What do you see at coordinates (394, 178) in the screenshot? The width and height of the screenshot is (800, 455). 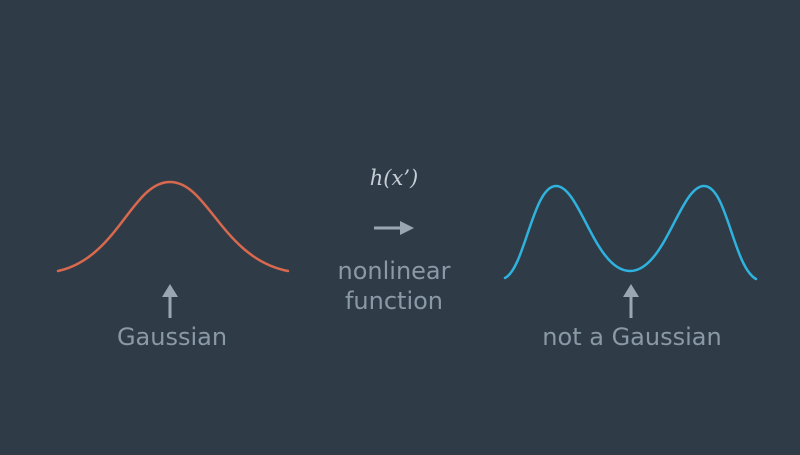 I see `function-formula: h(x’)` at bounding box center [394, 178].